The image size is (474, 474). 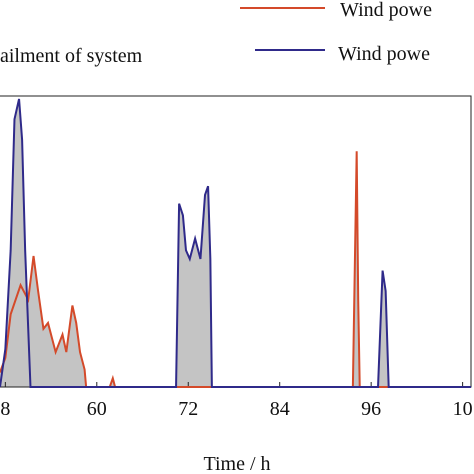 What do you see at coordinates (463, 409) in the screenshot?
I see `x-tick-label: 10` at bounding box center [463, 409].